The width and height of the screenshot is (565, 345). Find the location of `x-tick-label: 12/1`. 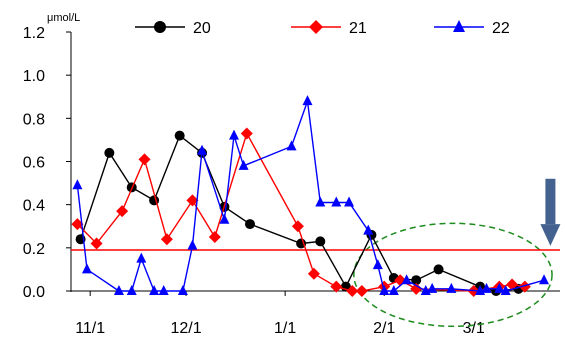

x-tick-label: 12/1 is located at coordinates (185, 328).